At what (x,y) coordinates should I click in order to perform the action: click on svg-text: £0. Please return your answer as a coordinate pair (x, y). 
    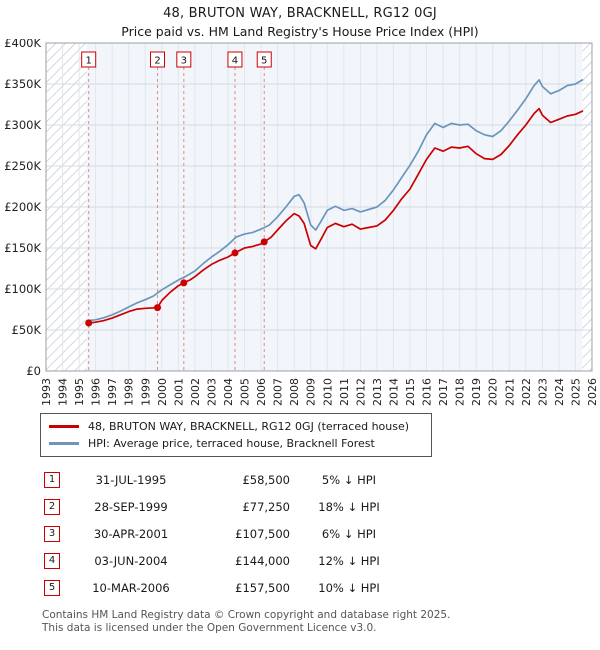
    Looking at the image, I should click on (33, 371).